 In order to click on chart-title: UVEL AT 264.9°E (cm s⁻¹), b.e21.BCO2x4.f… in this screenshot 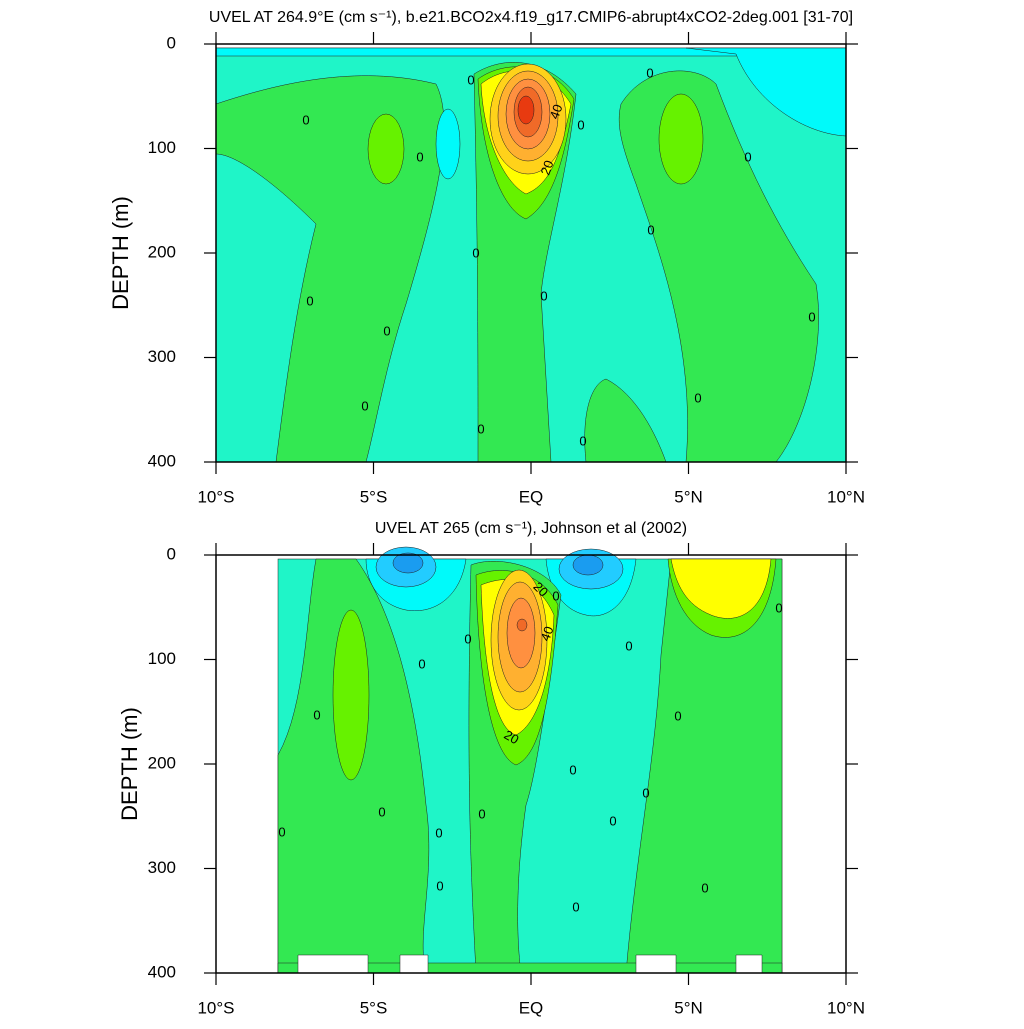, I will do `click(531, 17)`.